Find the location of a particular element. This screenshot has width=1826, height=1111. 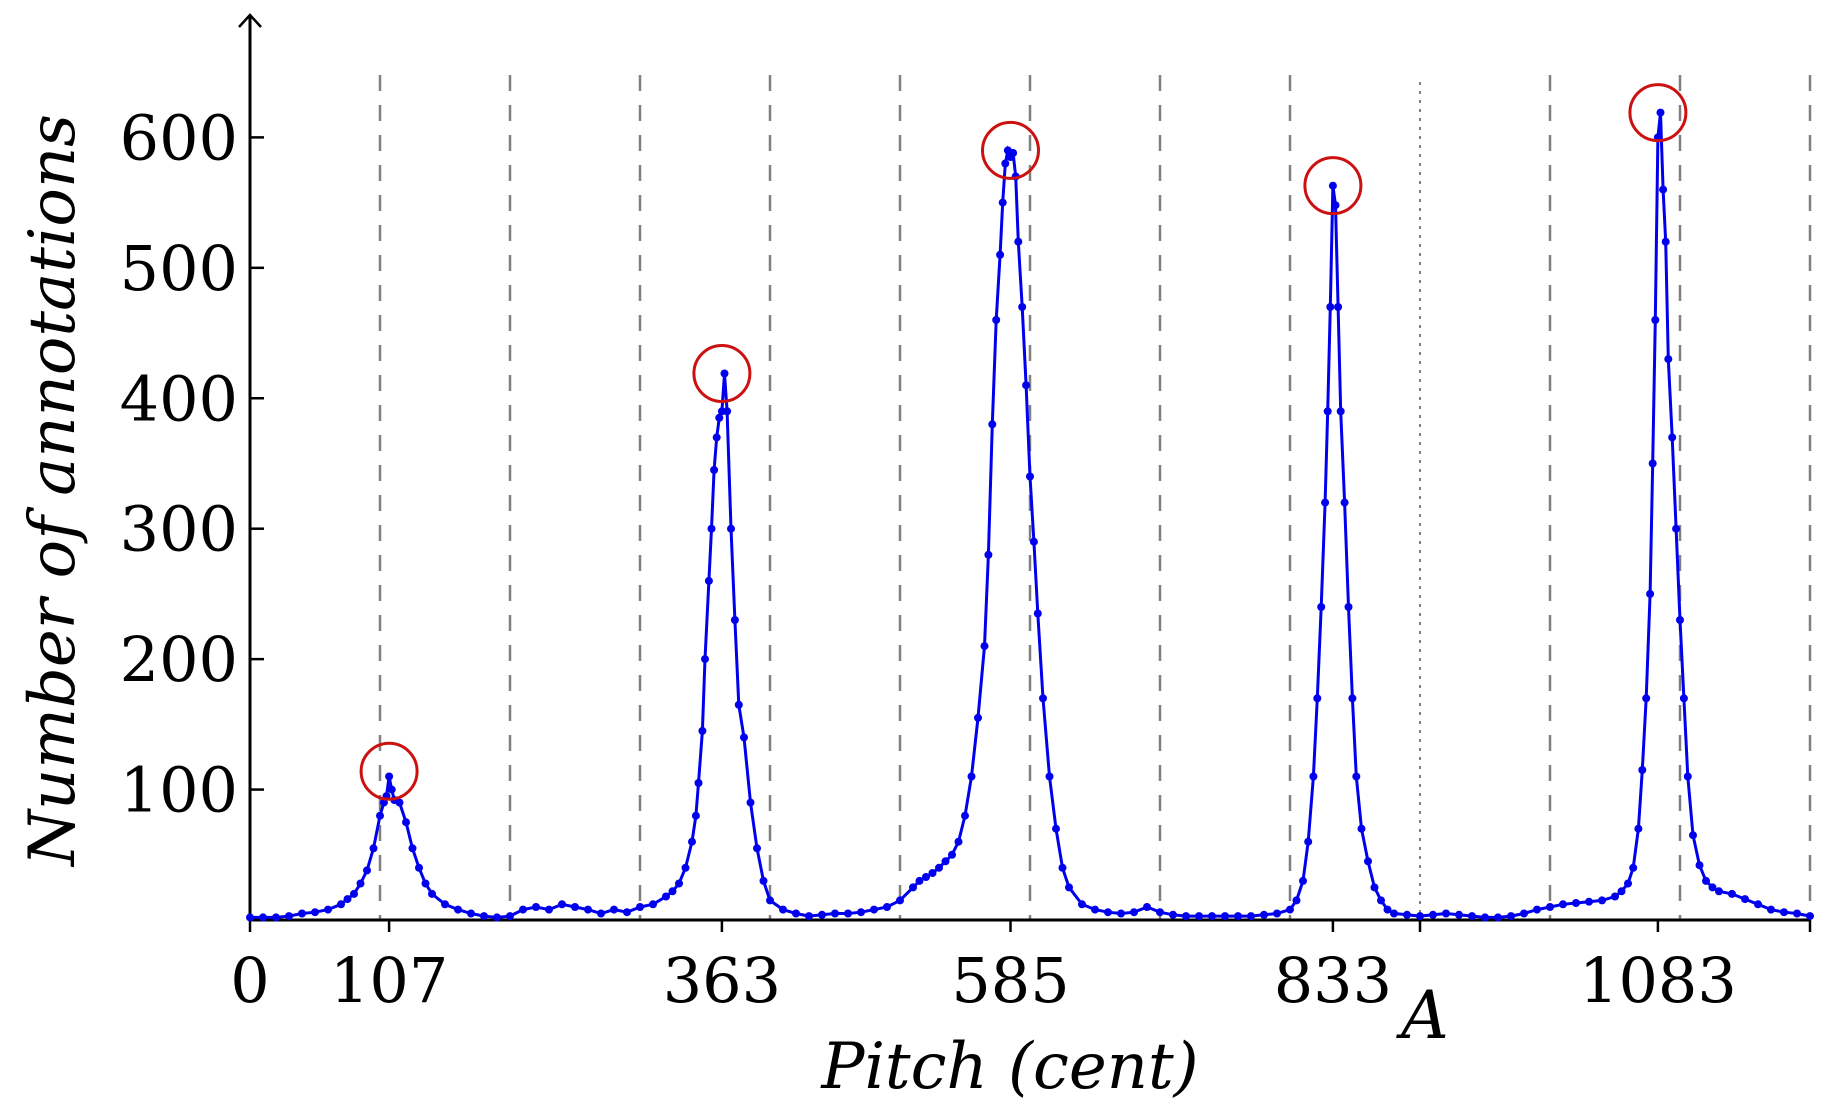

x-tick-label: 833 is located at coordinates (1333, 980).